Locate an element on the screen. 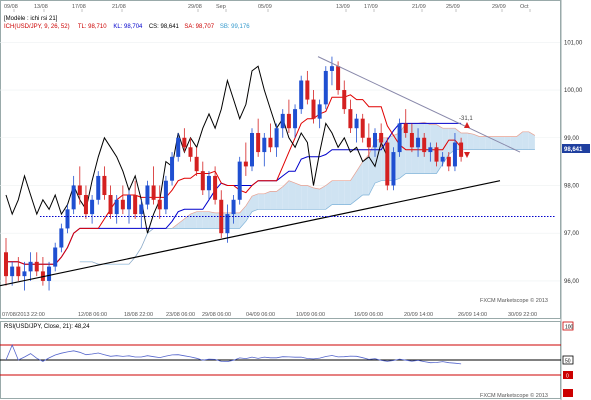  bottom-date-label: 12/08 06:00 is located at coordinates (92, 315).